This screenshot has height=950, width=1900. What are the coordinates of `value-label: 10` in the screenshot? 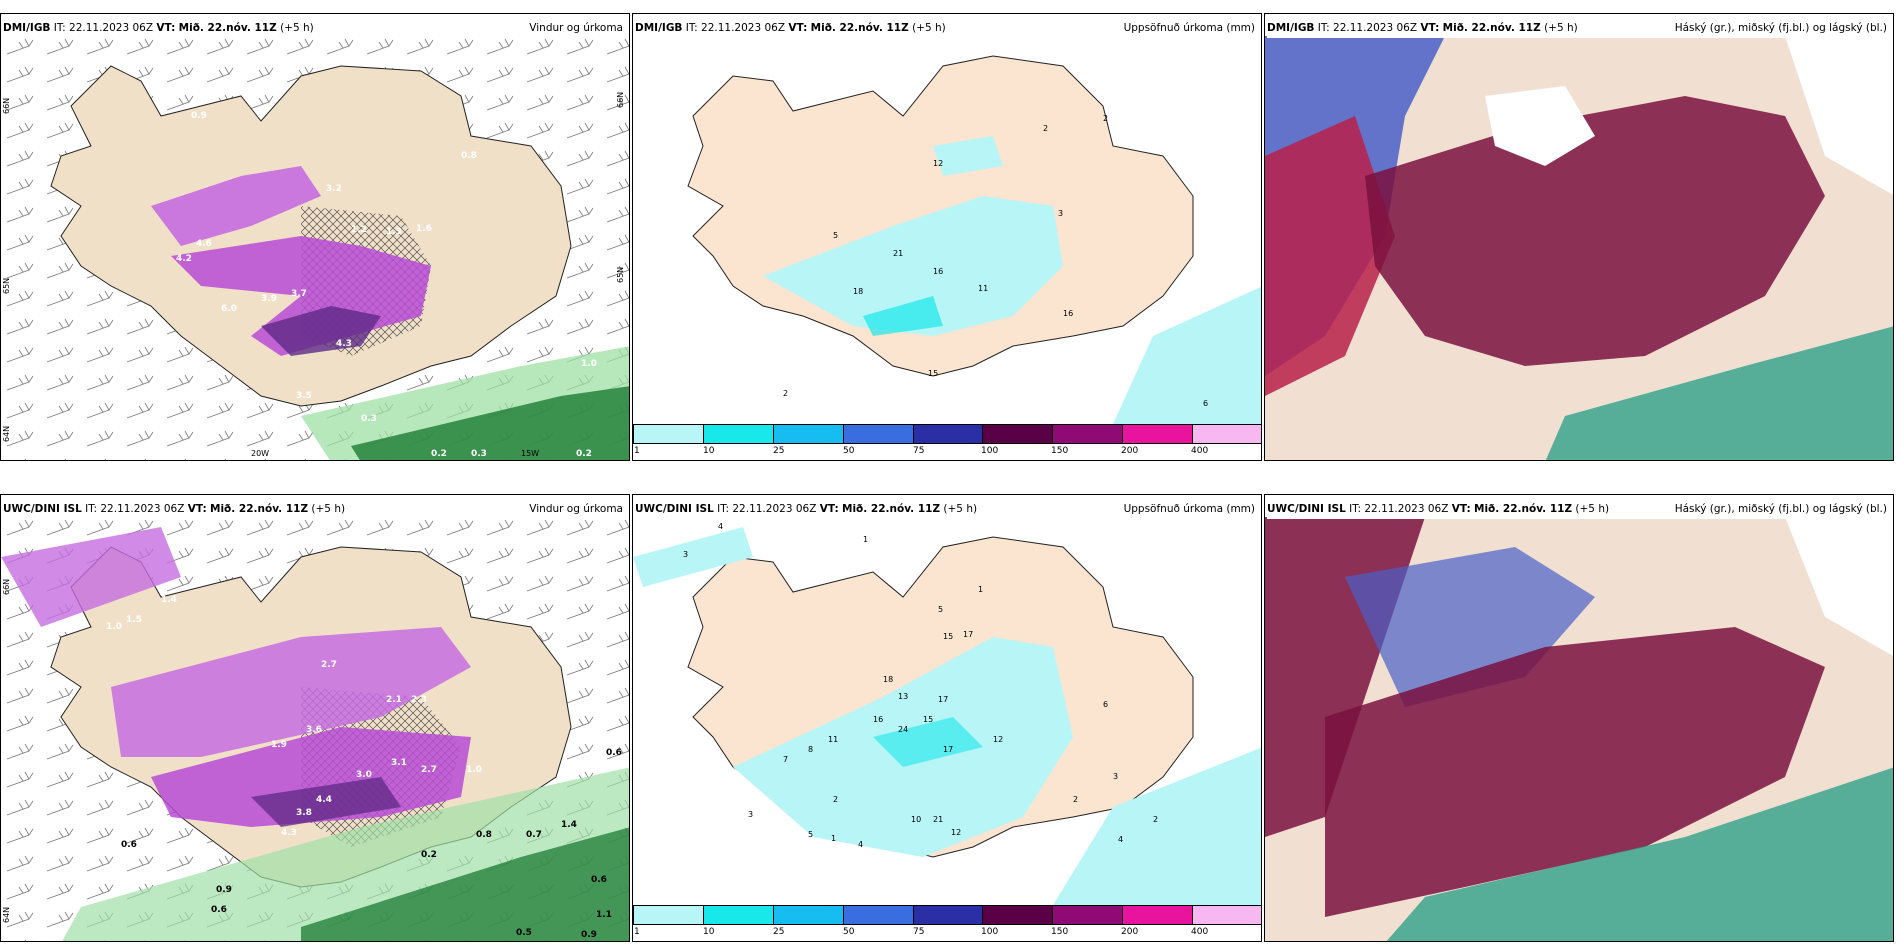 It's located at (916, 819).